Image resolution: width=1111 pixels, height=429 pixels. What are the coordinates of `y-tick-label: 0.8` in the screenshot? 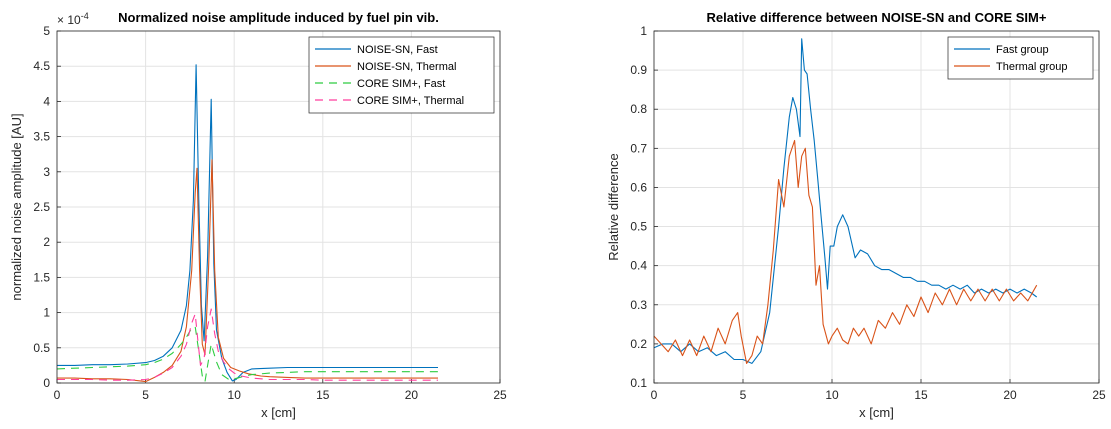 It's located at (638, 109).